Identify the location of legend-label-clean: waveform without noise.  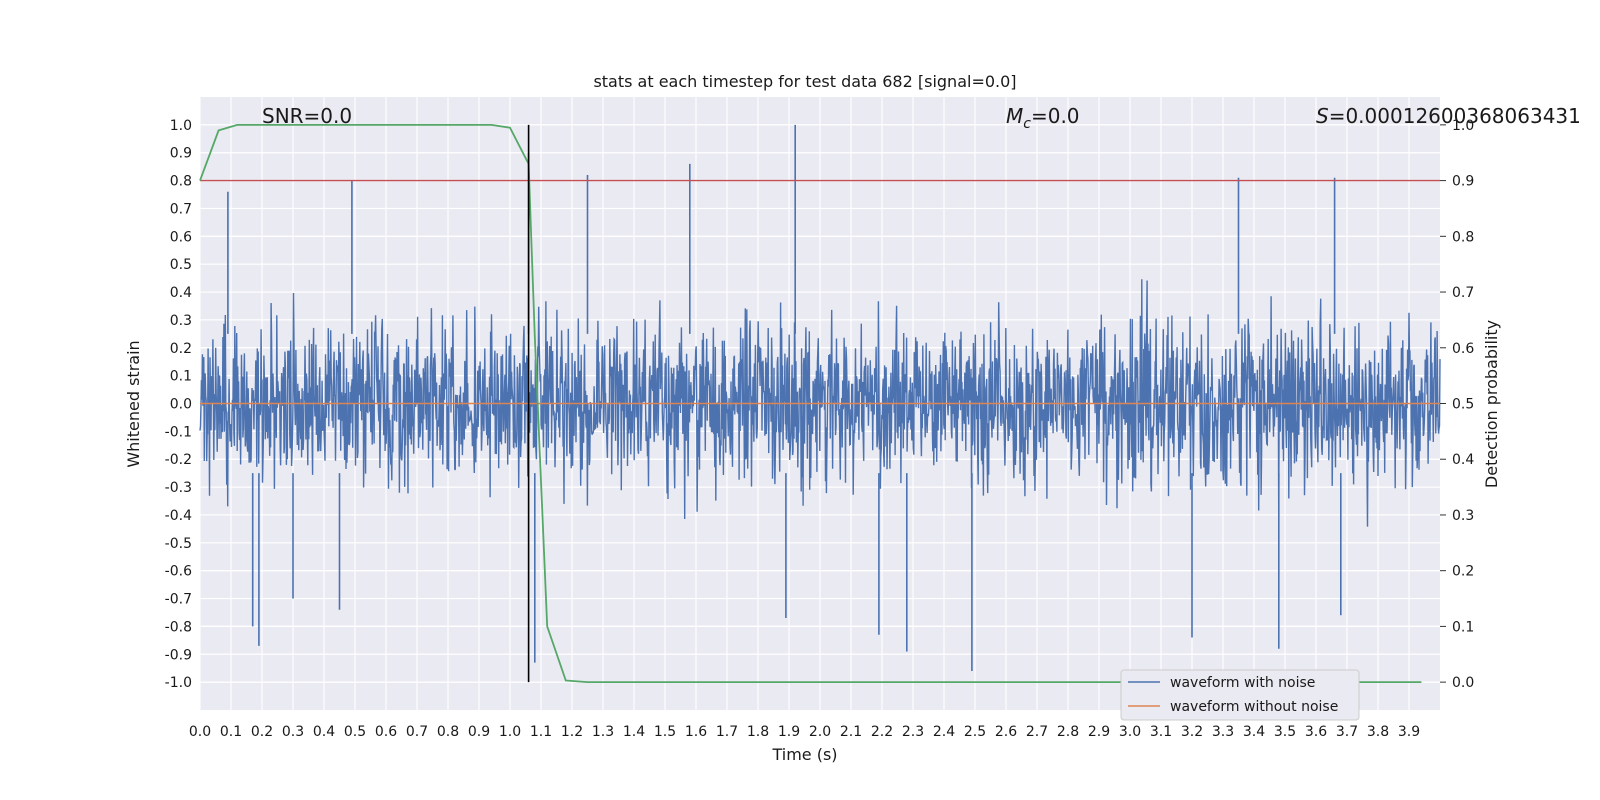
(1254, 707).